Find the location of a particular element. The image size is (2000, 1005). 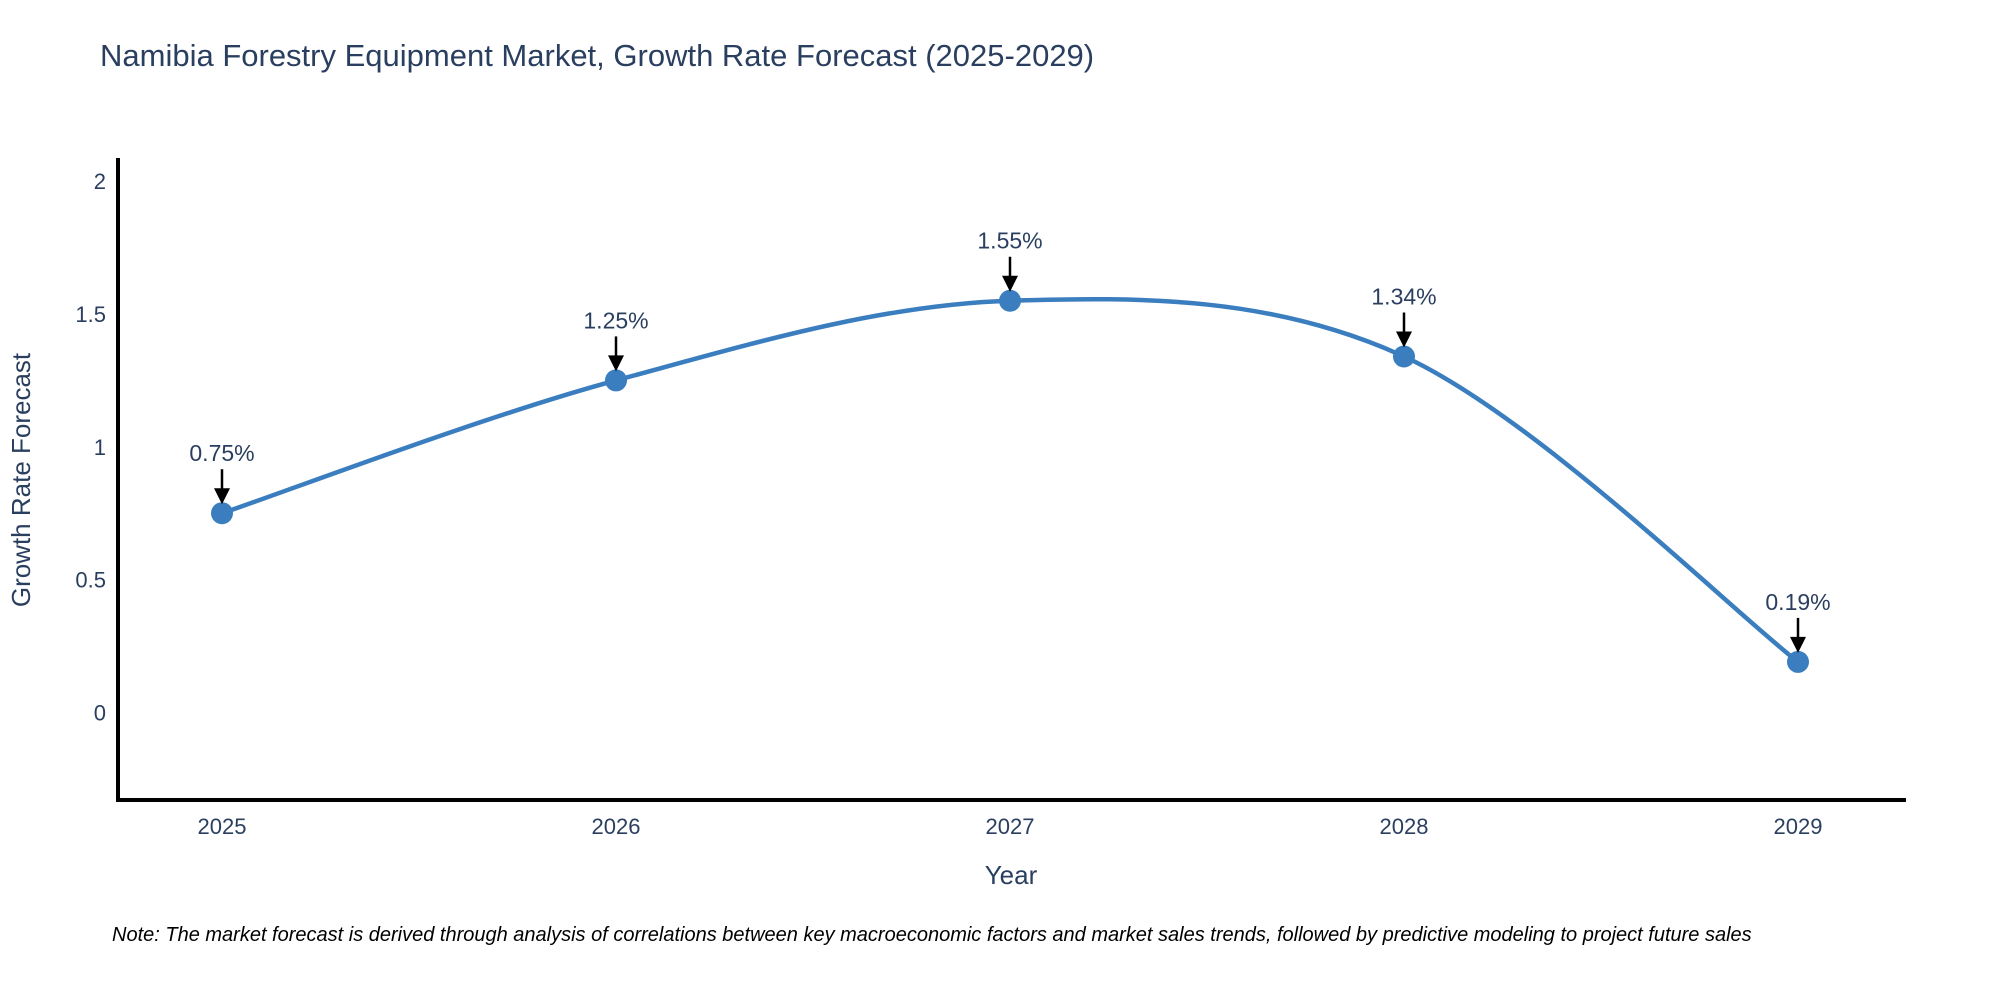

annotation-label: 1.34% is located at coordinates (1403, 297).